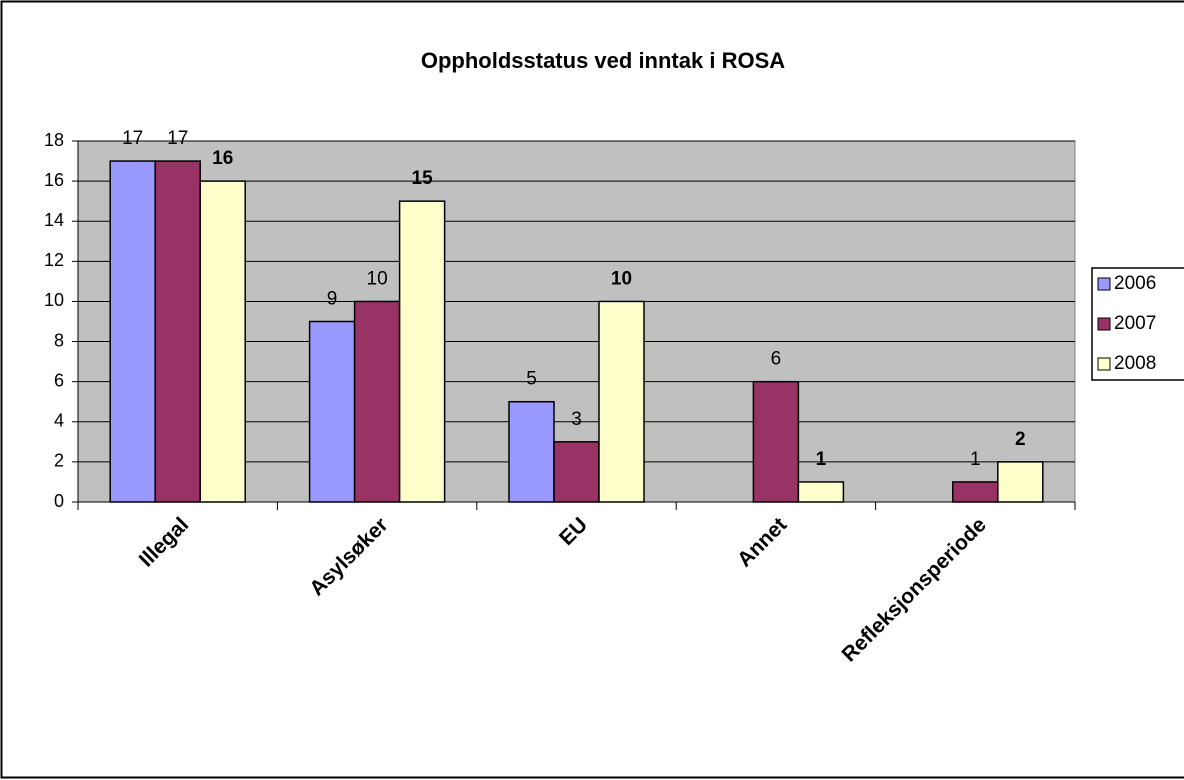 This screenshot has width=1184, height=780. What do you see at coordinates (59, 380) in the screenshot?
I see `y-tick-label: 6` at bounding box center [59, 380].